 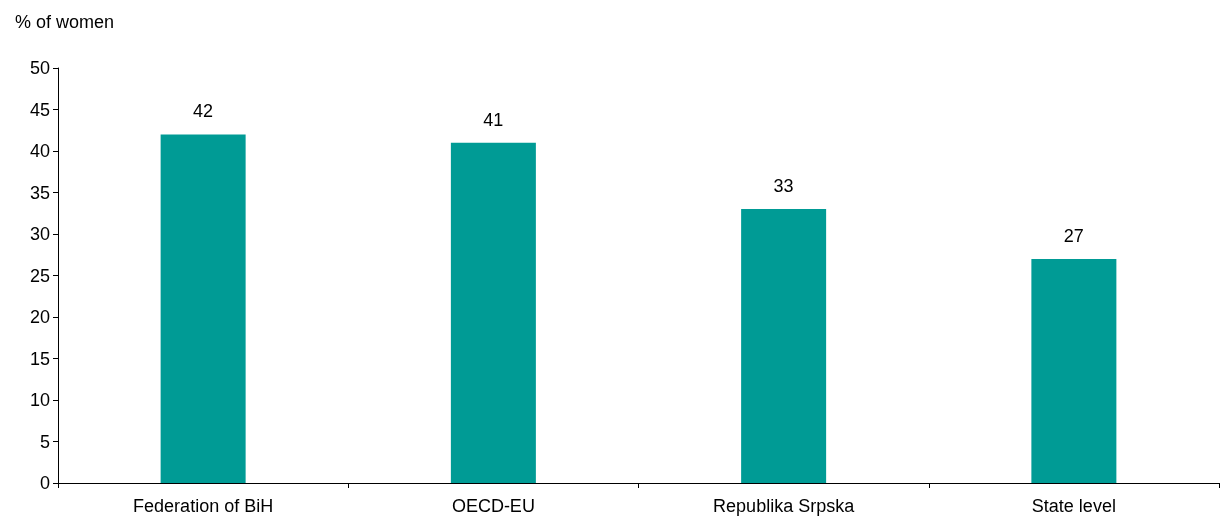 I want to click on x-tick-label: Republika Srpska, so click(x=784, y=506).